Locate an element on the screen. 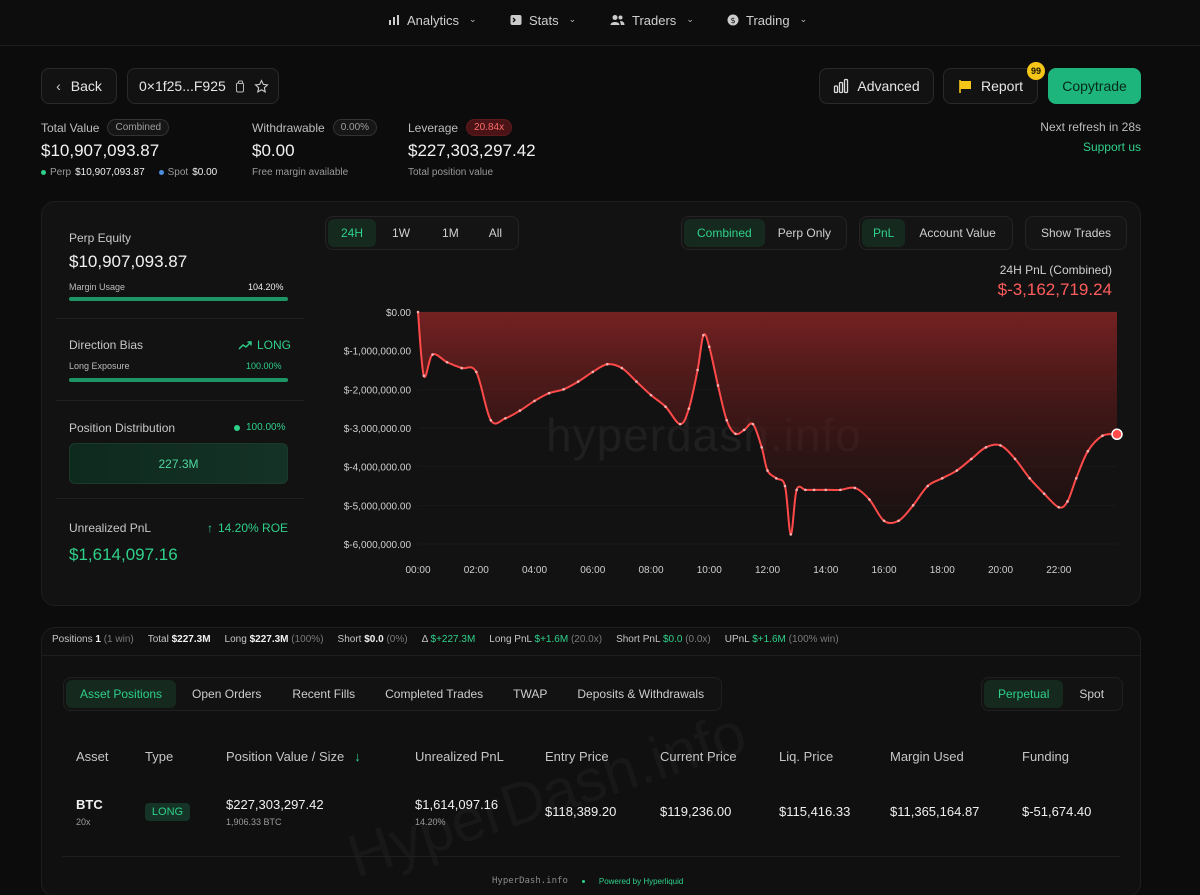 This screenshot has height=895, width=1200. mode-combined: Combined is located at coordinates (724, 233).